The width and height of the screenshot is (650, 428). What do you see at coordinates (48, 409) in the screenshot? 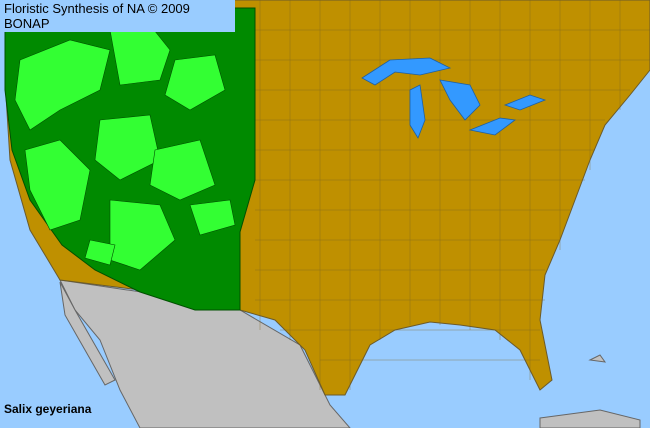
I see `species-label: Salix geyeriana` at bounding box center [48, 409].